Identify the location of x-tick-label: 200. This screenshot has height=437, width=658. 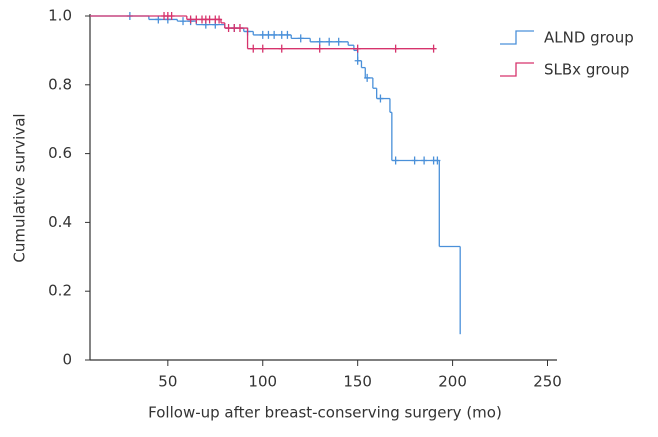
(452, 382).